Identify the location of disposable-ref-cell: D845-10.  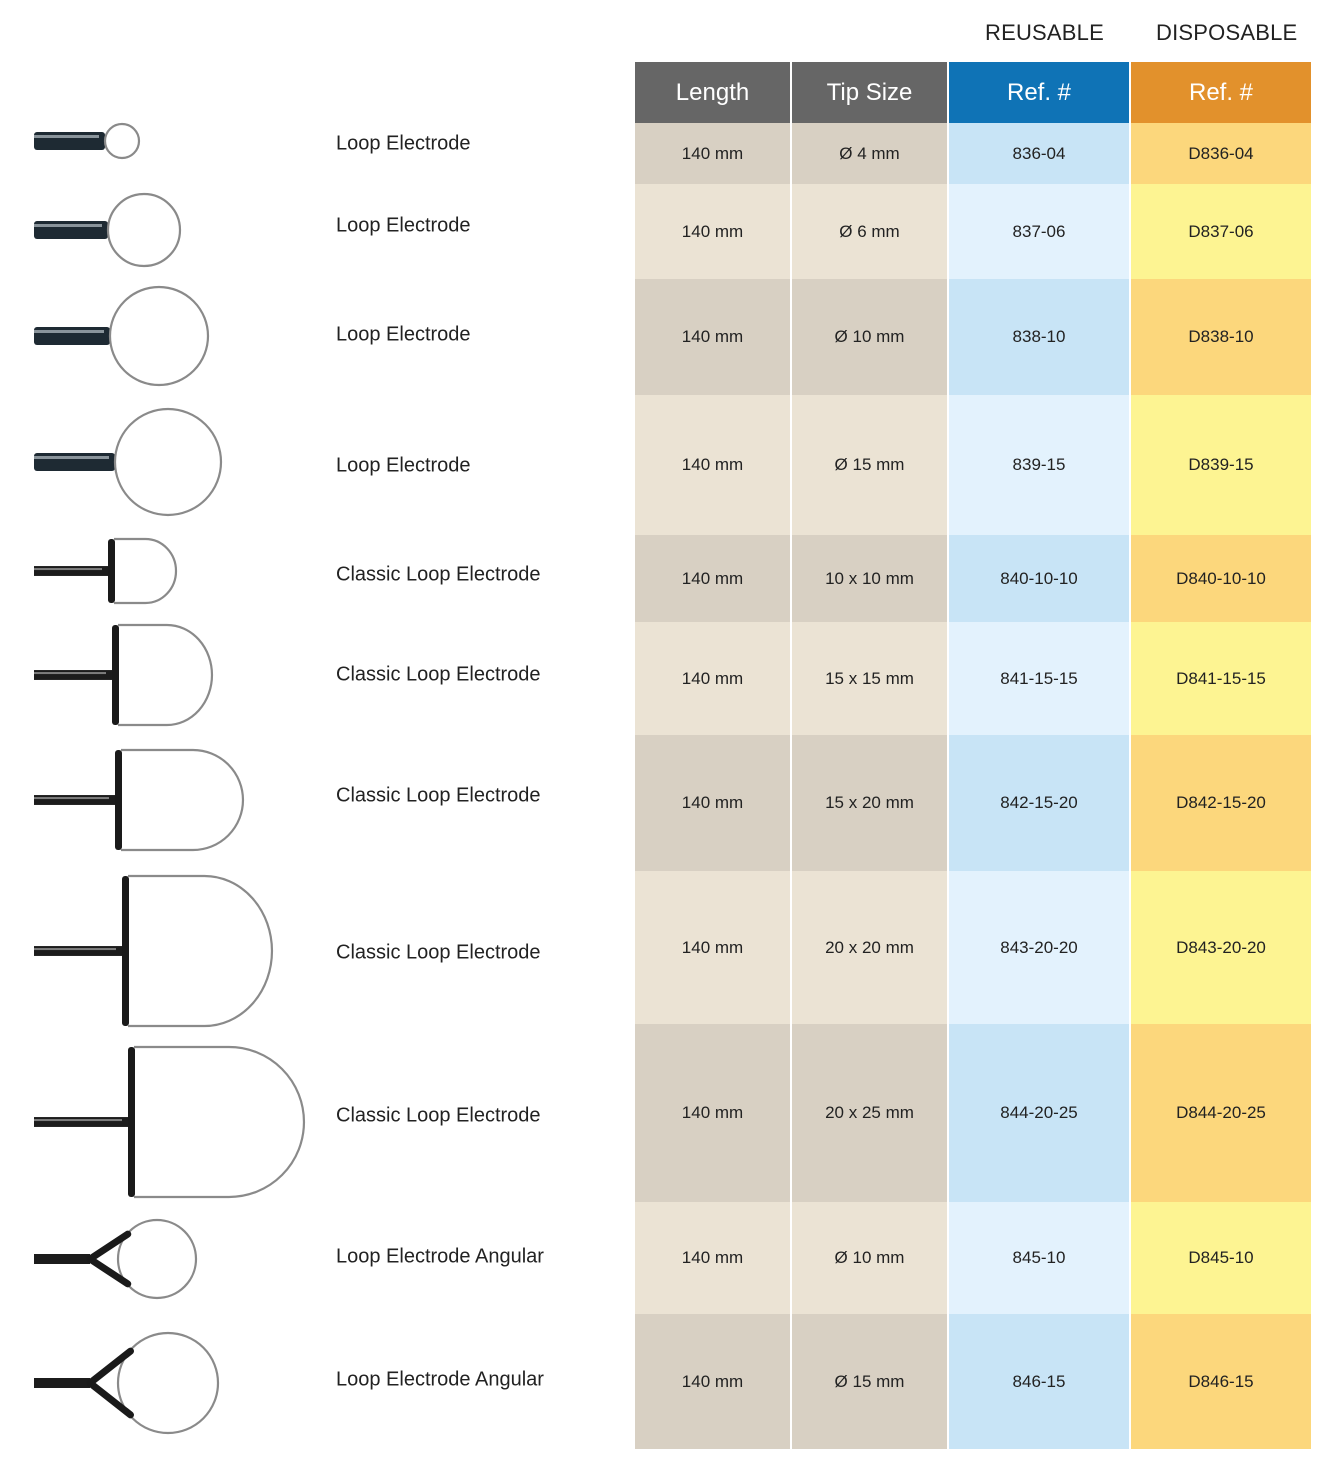
(1221, 1258).